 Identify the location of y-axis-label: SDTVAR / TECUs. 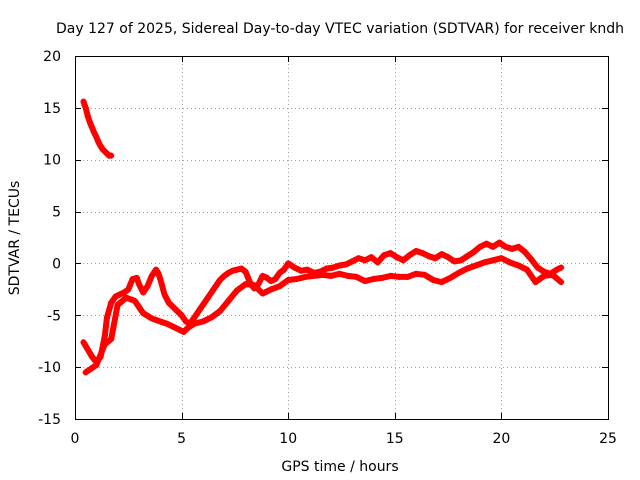
(15, 238).